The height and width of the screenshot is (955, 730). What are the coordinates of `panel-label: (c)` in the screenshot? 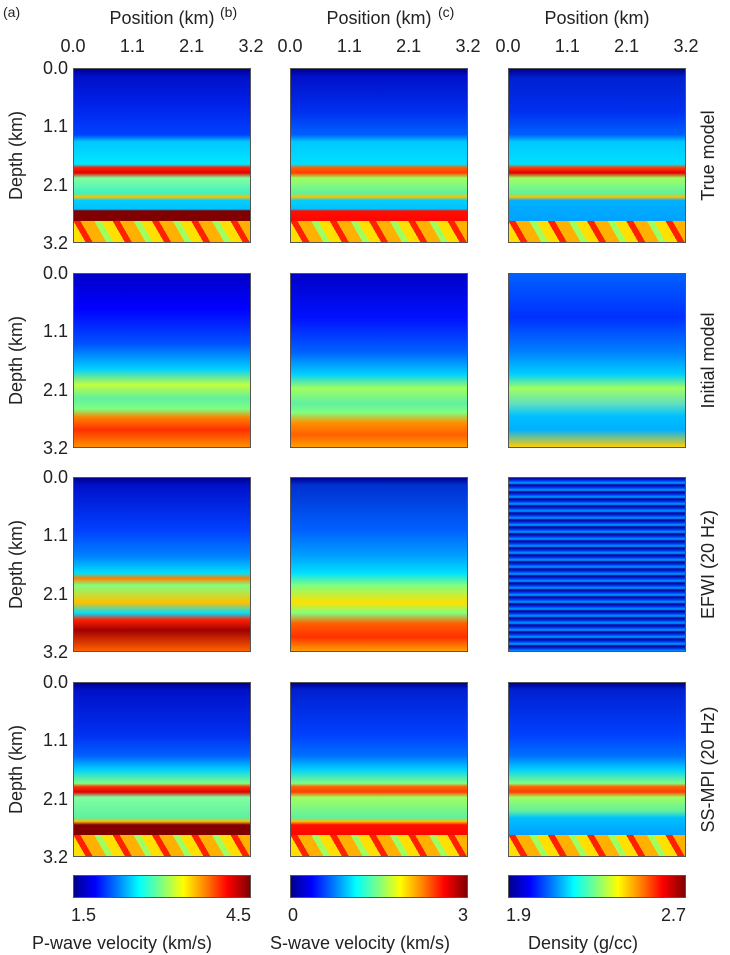 It's located at (446, 12).